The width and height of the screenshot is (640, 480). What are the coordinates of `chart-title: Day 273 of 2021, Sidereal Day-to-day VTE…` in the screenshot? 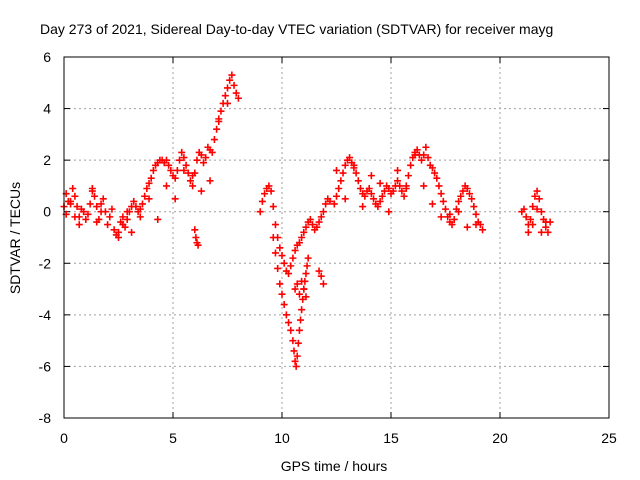 It's located at (296, 29).